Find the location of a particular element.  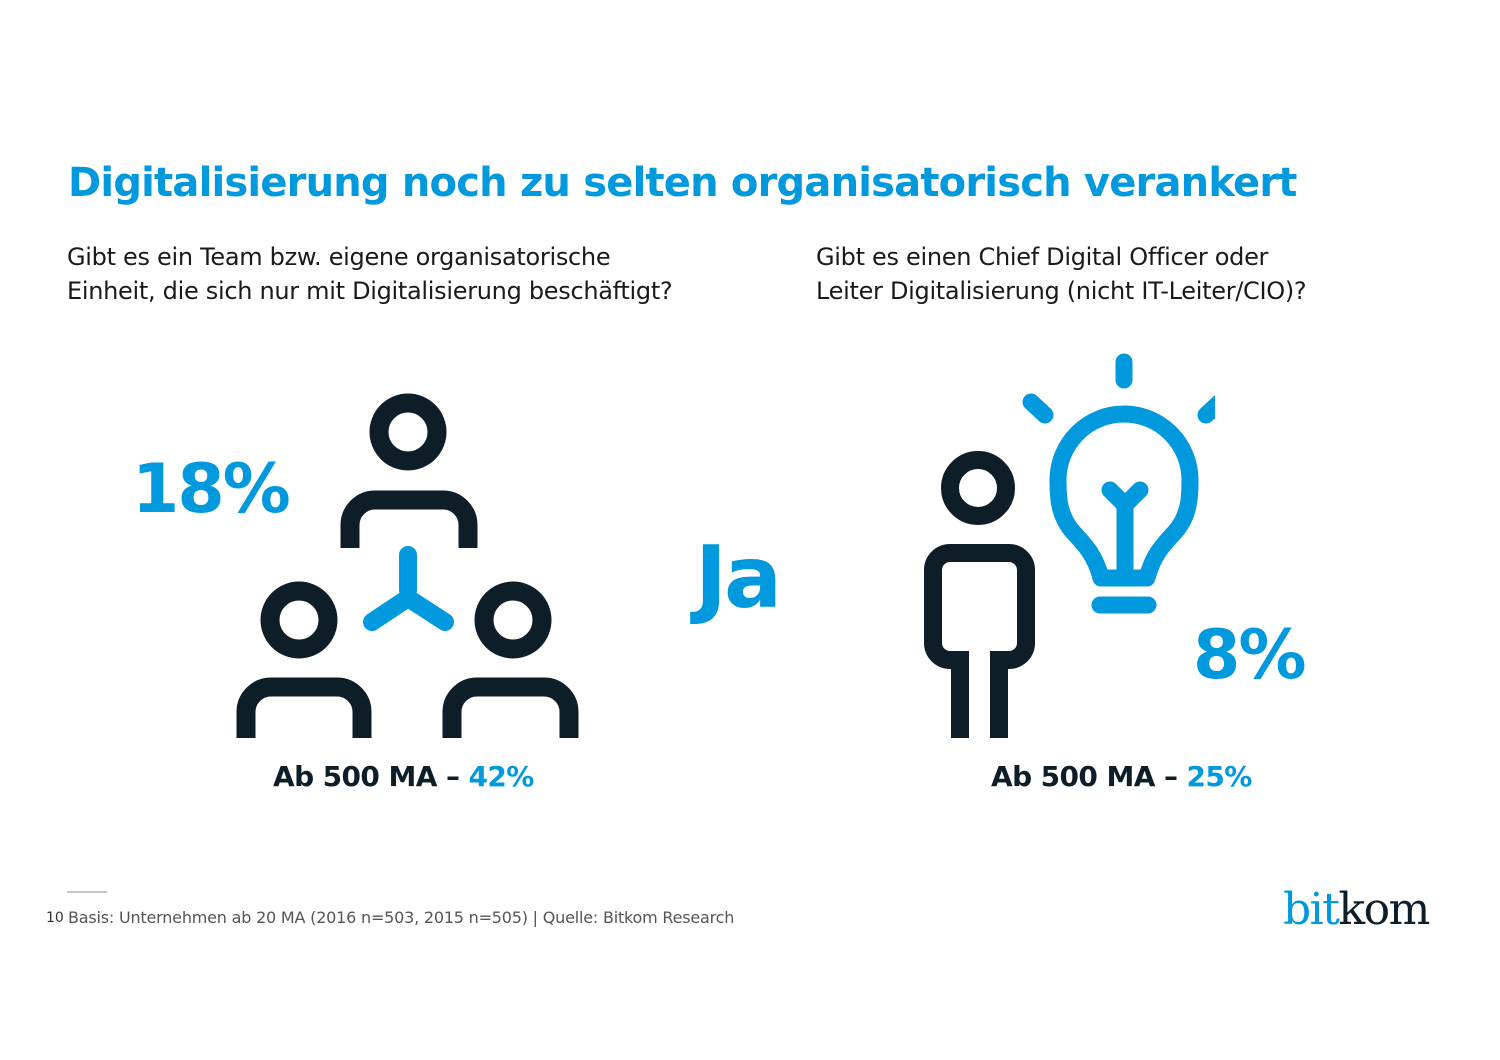

logo-part-bit: bit is located at coordinates (1311, 909).